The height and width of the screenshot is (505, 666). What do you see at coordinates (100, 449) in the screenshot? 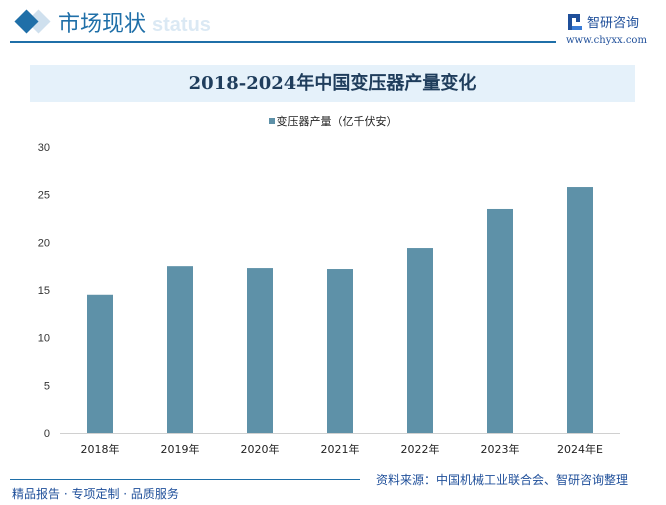
I see `x-tick-label: 2018年` at bounding box center [100, 449].